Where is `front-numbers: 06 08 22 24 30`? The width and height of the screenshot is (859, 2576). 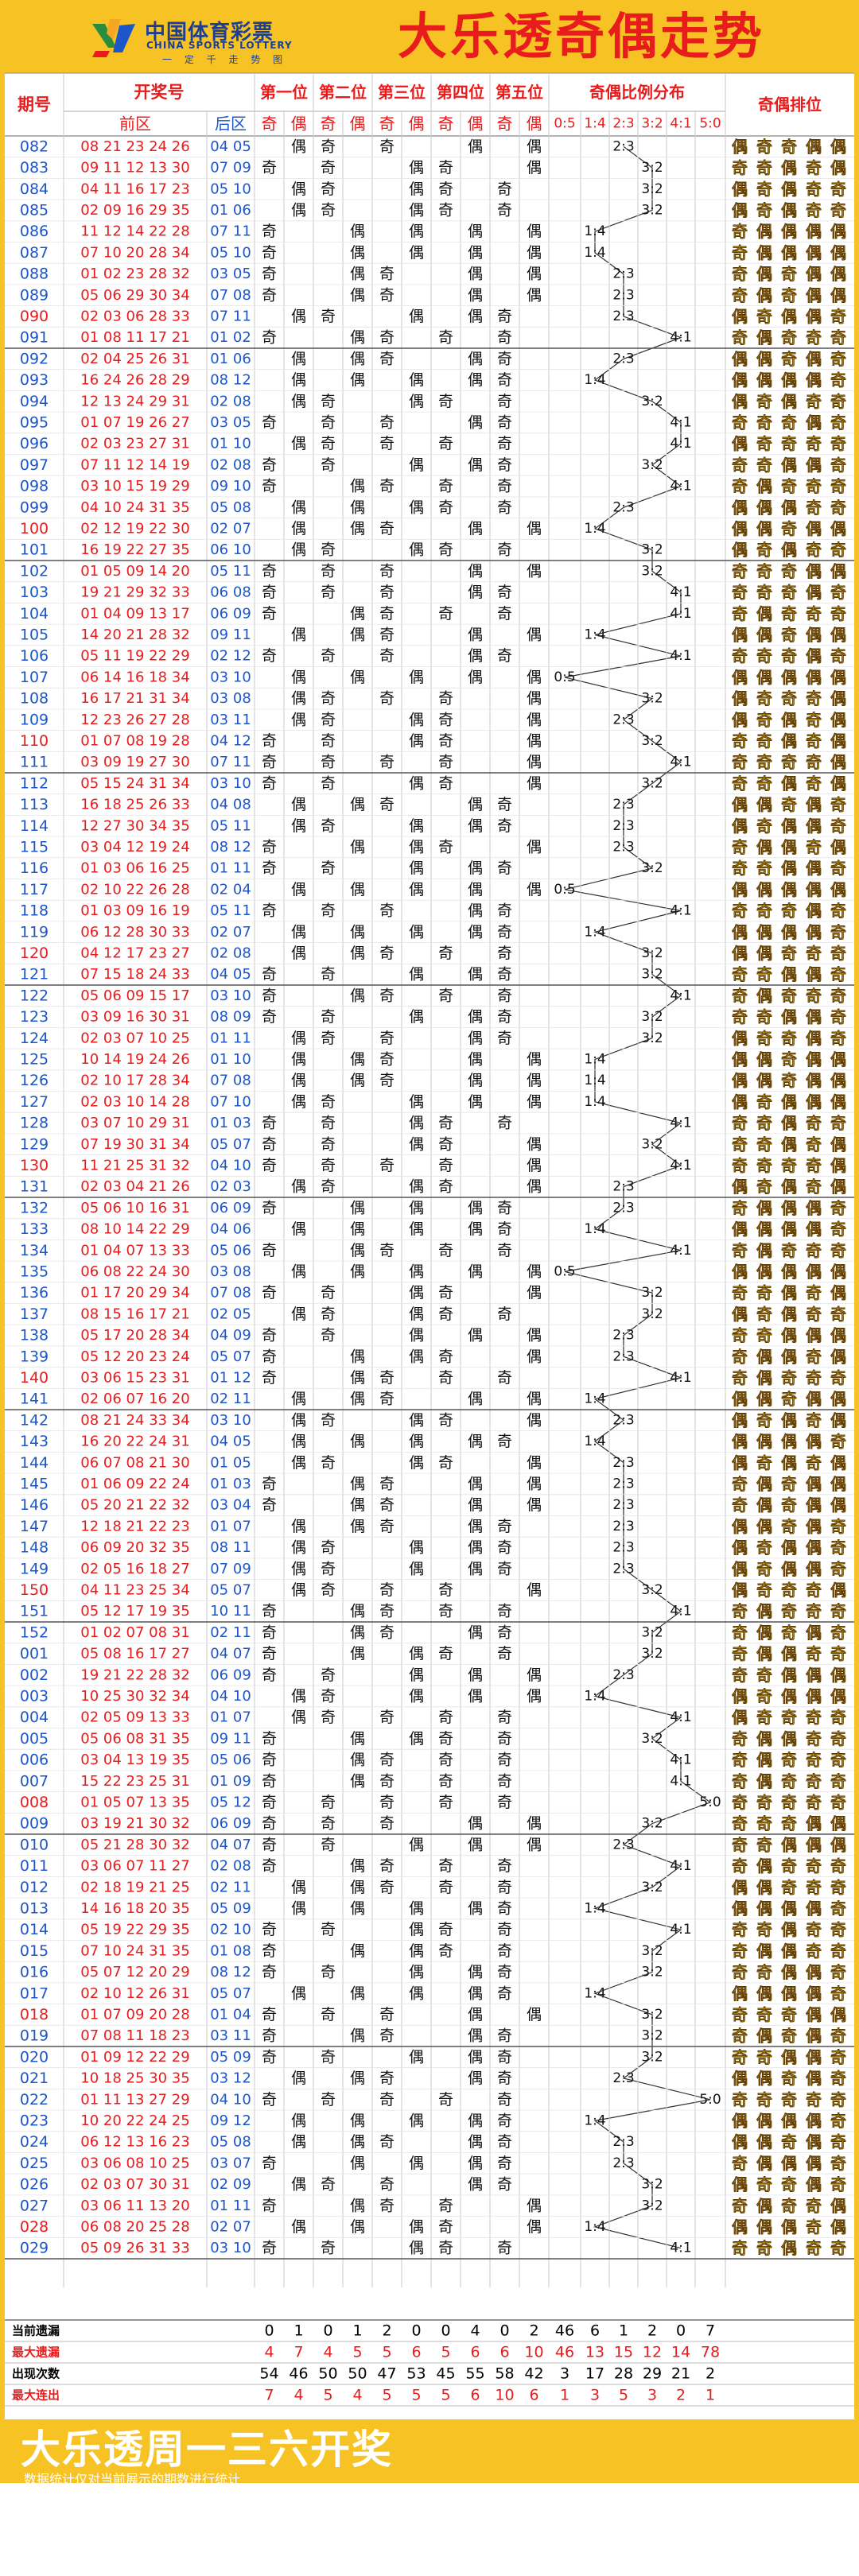
front-numbers: 06 08 22 24 30 is located at coordinates (134, 1271).